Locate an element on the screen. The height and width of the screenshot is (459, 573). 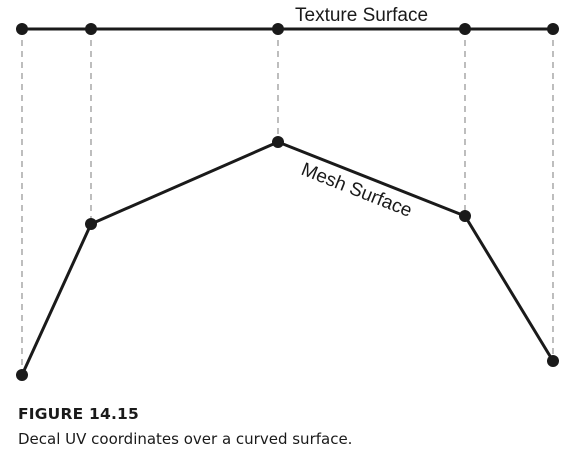
figure-number: FIGURE 14.15 is located at coordinates (79, 414).